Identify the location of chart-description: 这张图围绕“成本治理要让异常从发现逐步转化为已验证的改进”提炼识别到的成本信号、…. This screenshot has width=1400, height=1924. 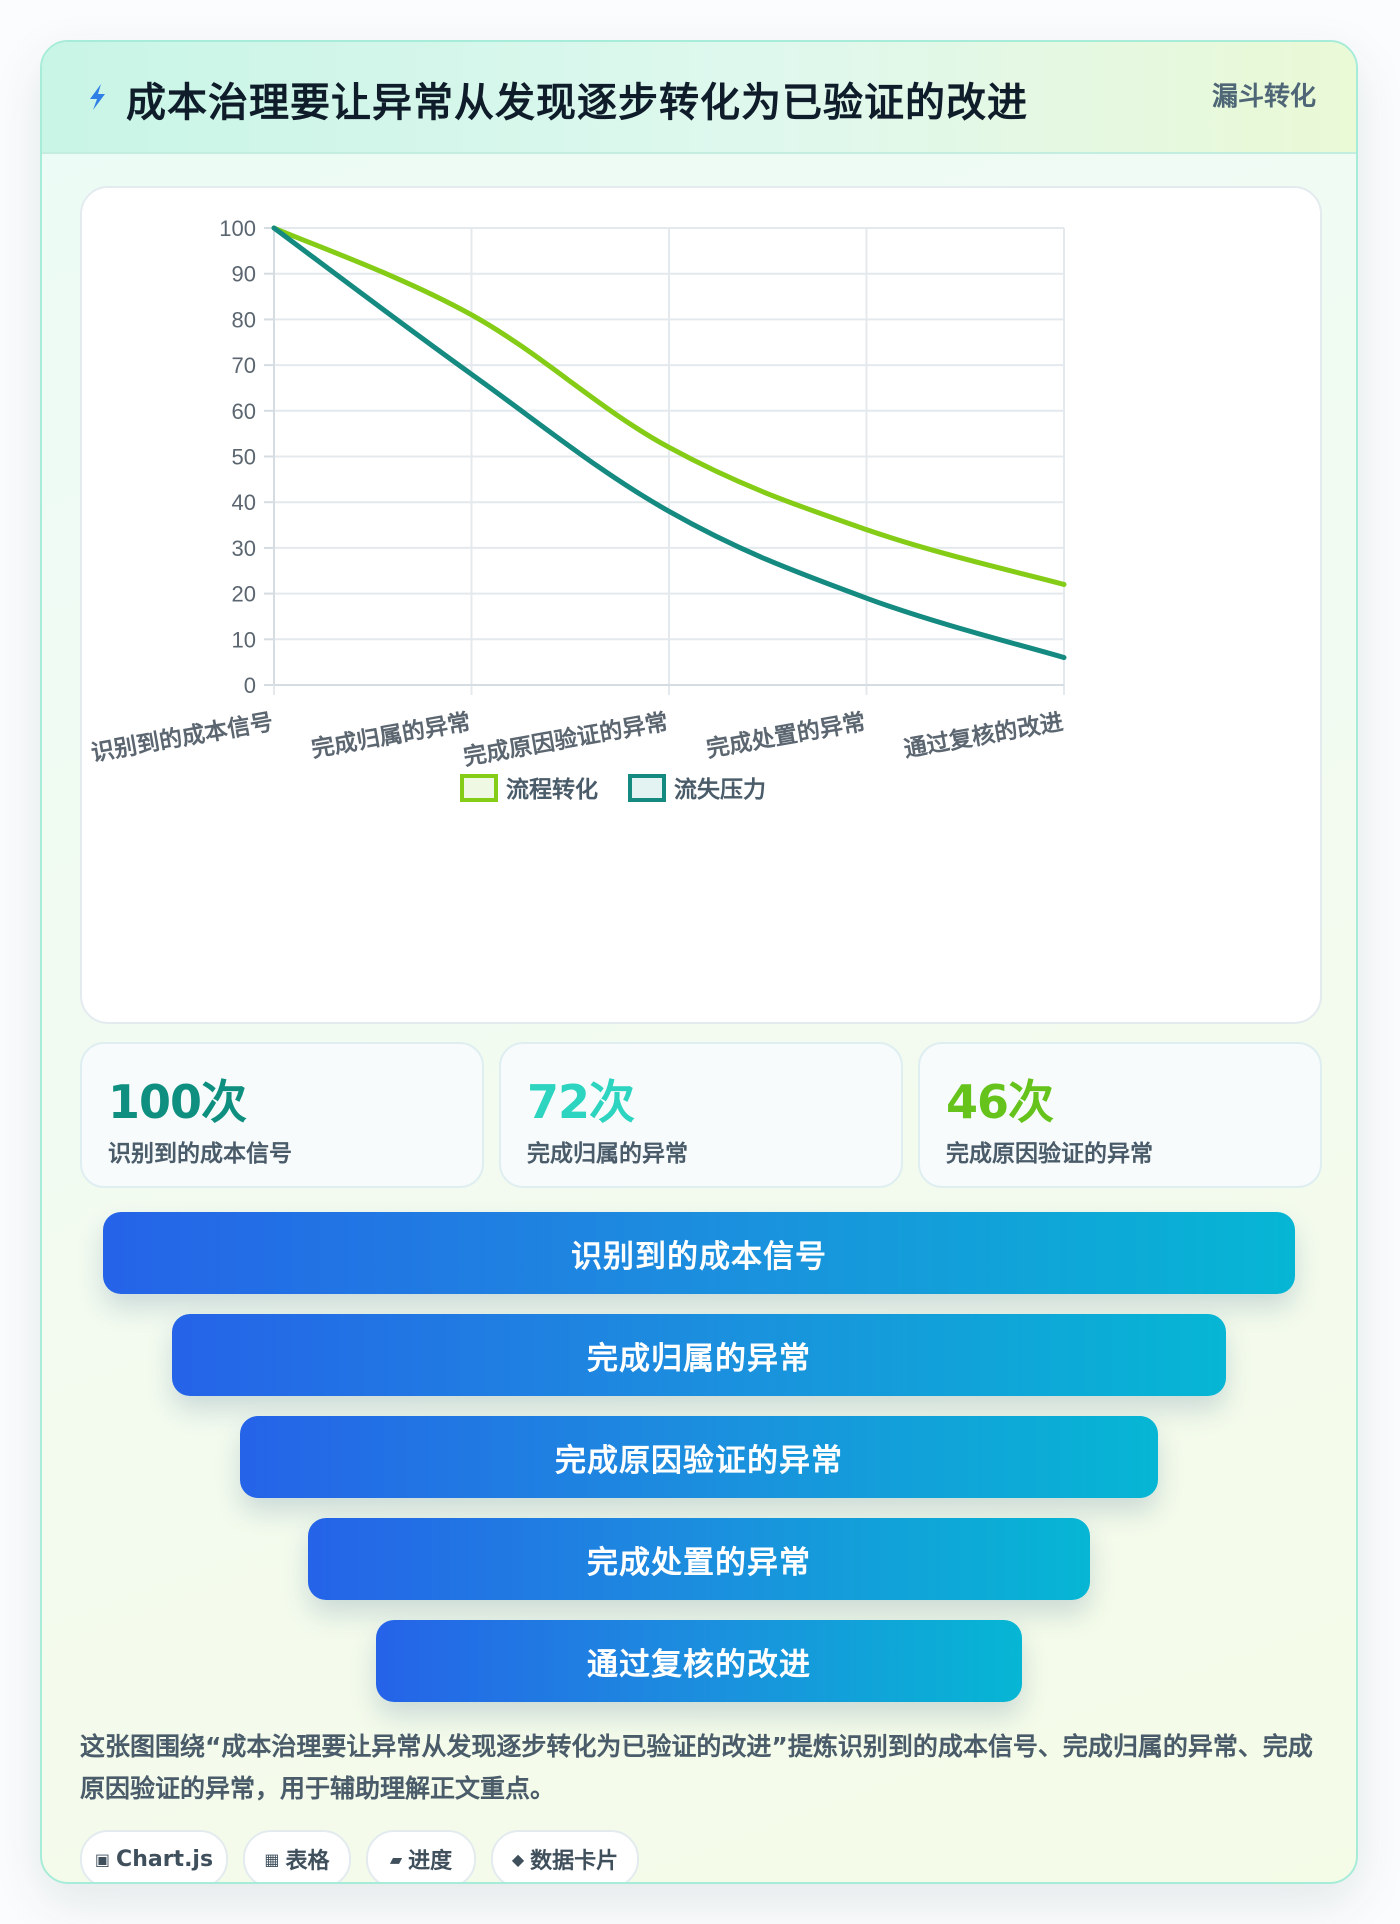
(696, 1767).